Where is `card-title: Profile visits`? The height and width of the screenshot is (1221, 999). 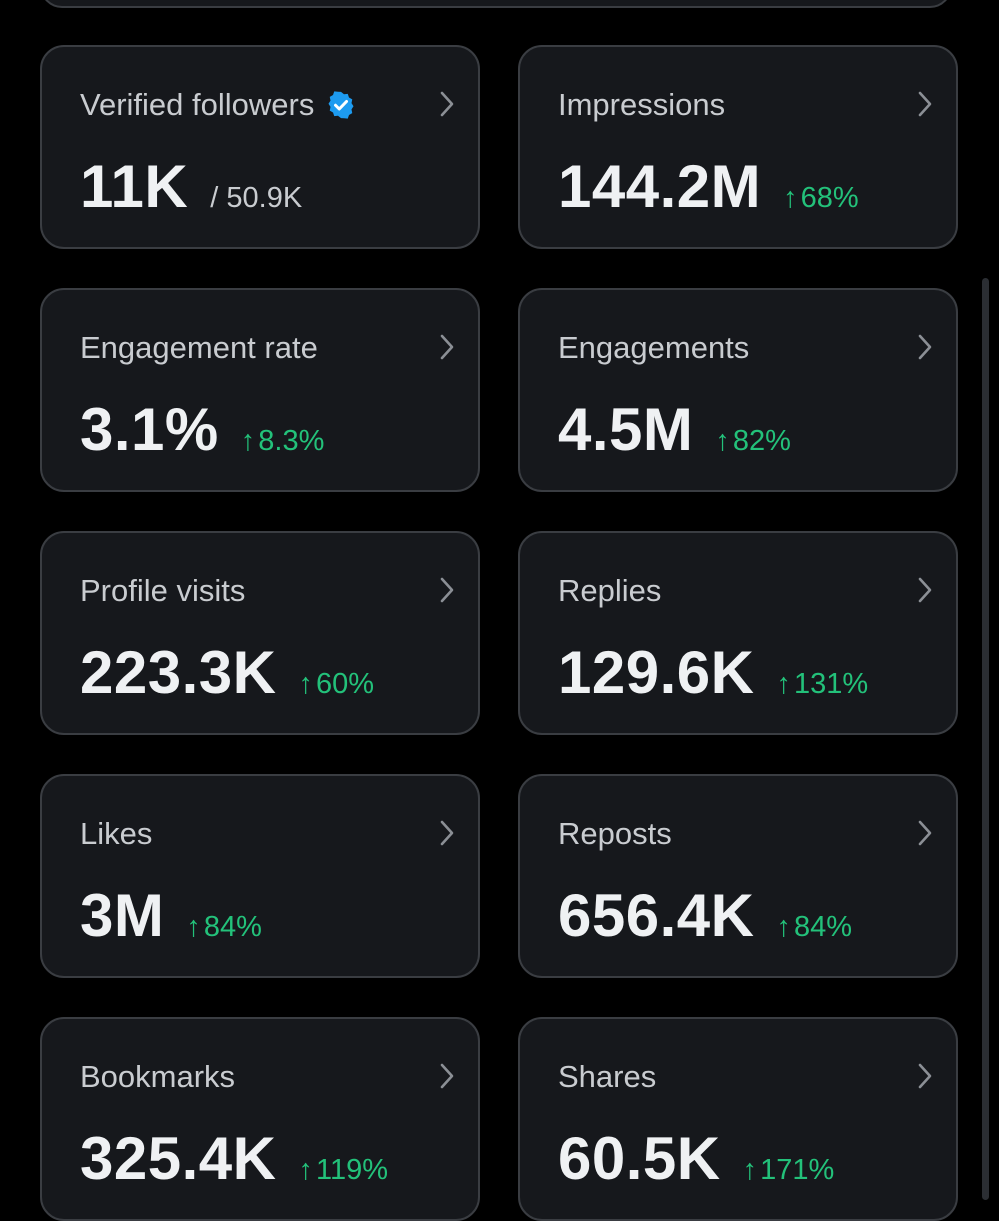 card-title: Profile visits is located at coordinates (162, 591).